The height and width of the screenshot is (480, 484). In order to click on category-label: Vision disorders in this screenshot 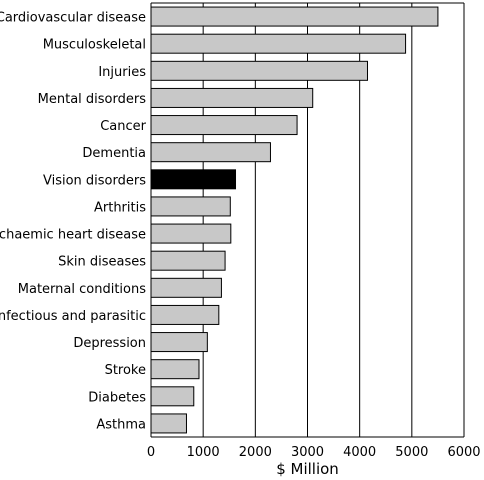, I will do `click(94, 180)`.